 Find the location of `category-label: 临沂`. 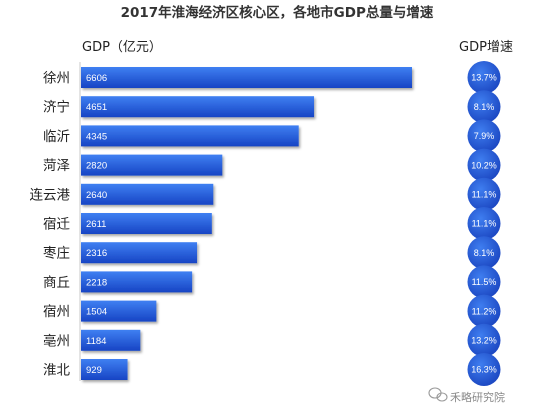

category-label: 临沂 is located at coordinates (56, 137).